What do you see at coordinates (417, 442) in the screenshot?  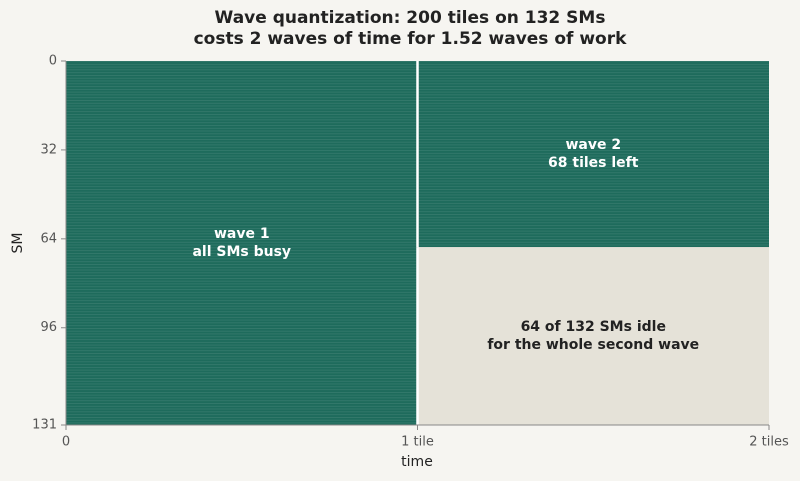 I see `x-tick-label: 1 tile` at bounding box center [417, 442].